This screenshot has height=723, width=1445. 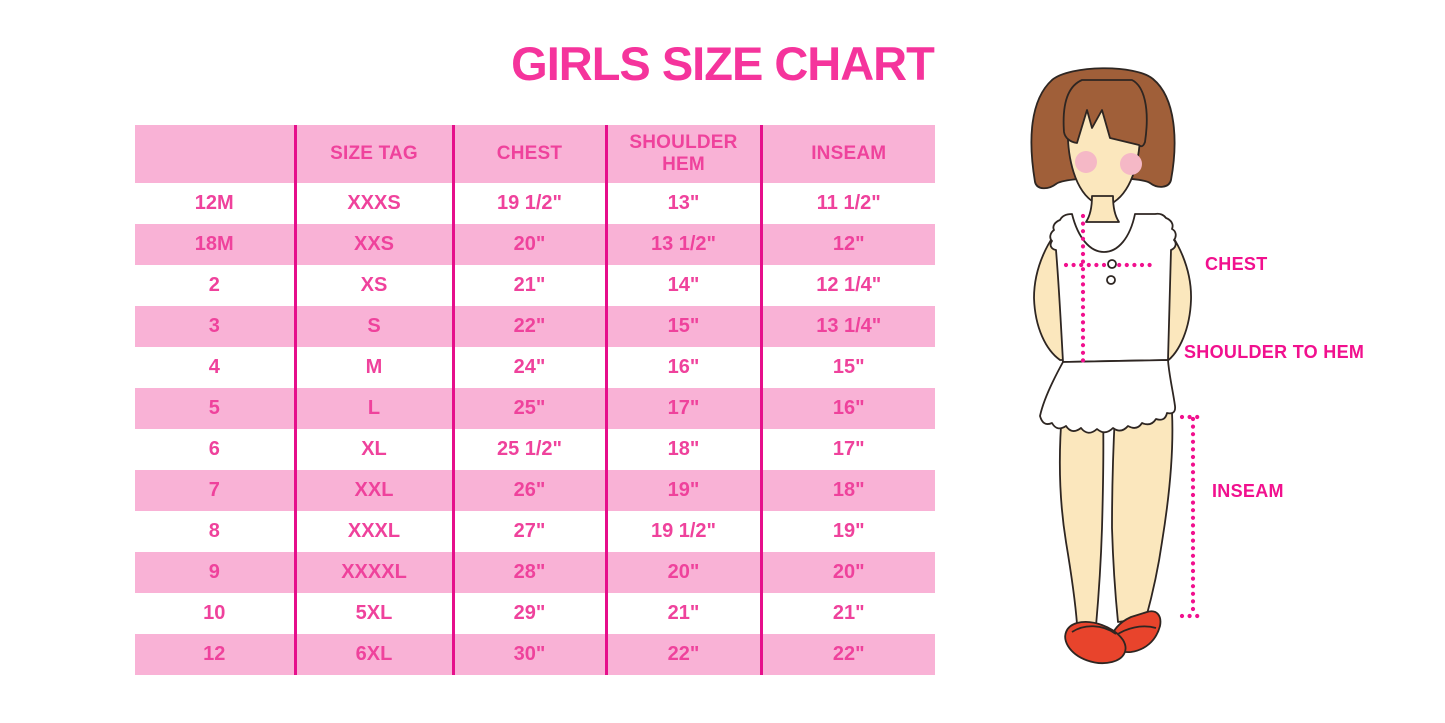 What do you see at coordinates (373, 490) in the screenshot?
I see `table-cell: XXL` at bounding box center [373, 490].